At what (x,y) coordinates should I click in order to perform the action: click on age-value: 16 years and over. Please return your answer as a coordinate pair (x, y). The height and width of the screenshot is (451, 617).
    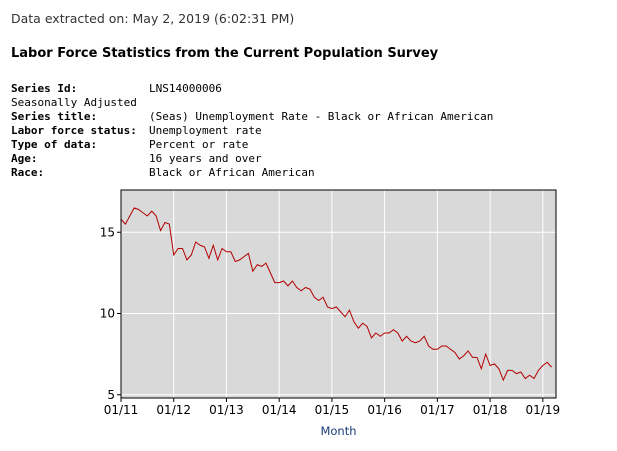
    Looking at the image, I should click on (205, 158).